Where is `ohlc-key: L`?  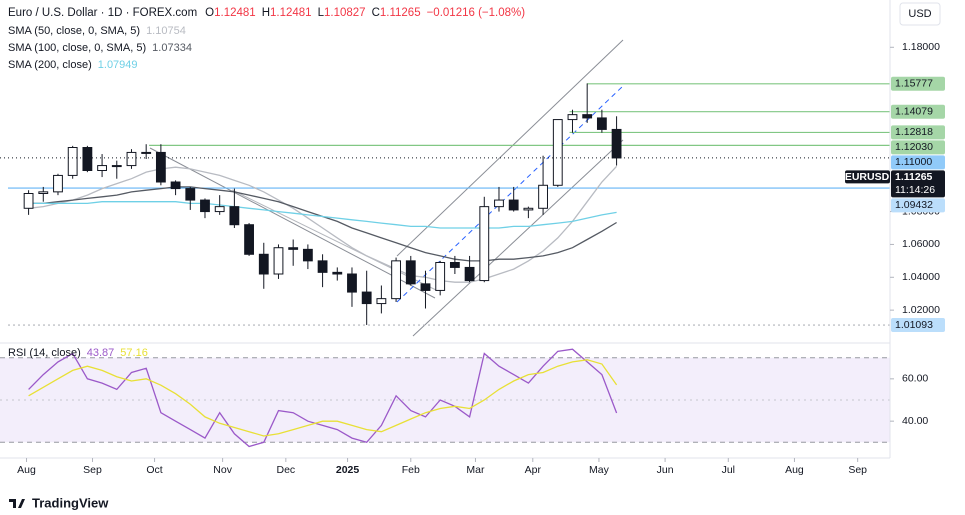 ohlc-key: L is located at coordinates (321, 13).